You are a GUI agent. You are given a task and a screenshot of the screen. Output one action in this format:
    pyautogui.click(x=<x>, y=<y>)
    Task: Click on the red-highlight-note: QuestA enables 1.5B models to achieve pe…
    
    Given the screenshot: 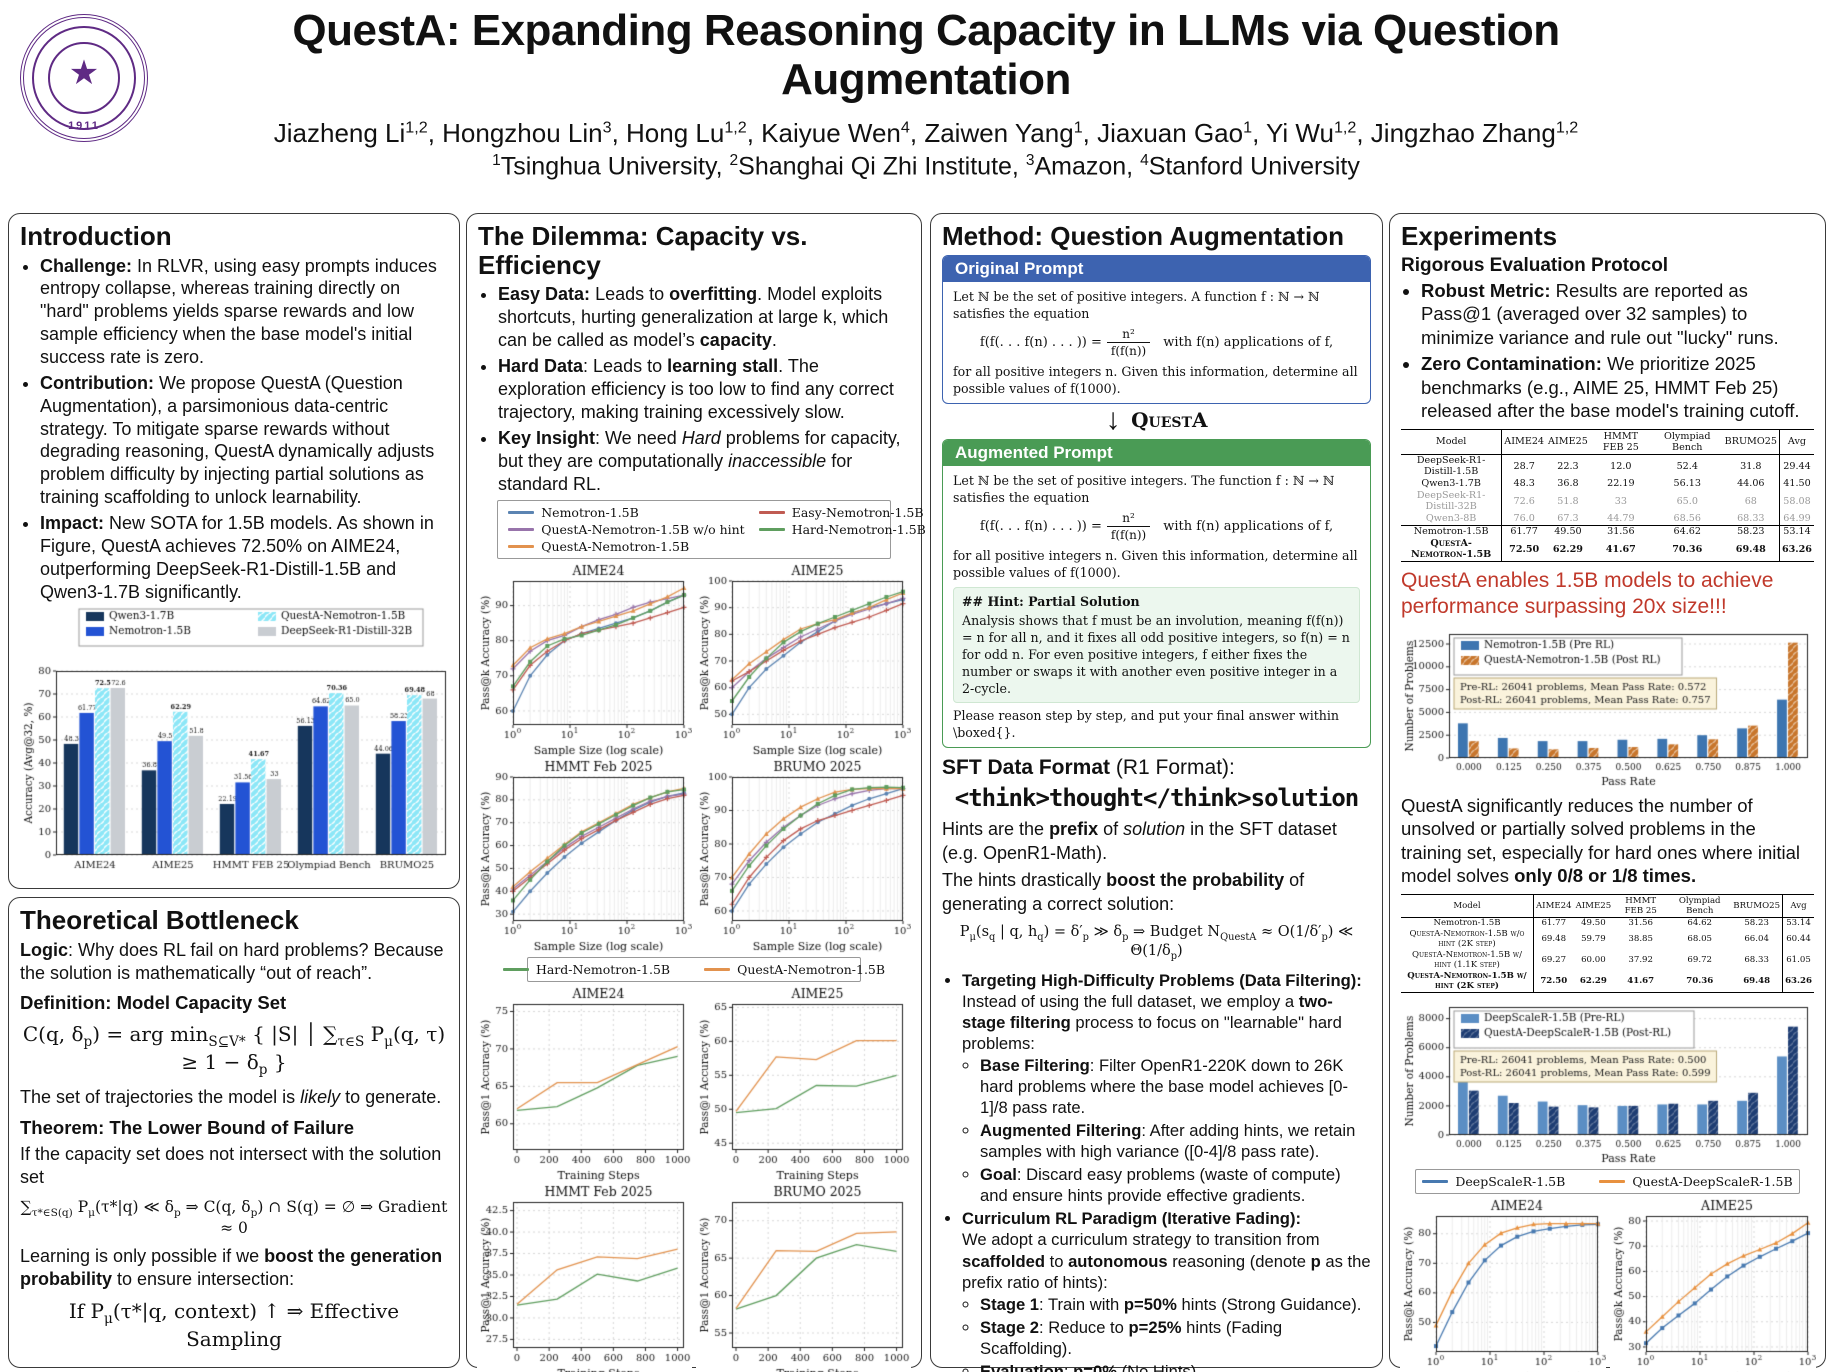 What is the action you would take?
    pyautogui.click(x=1587, y=593)
    